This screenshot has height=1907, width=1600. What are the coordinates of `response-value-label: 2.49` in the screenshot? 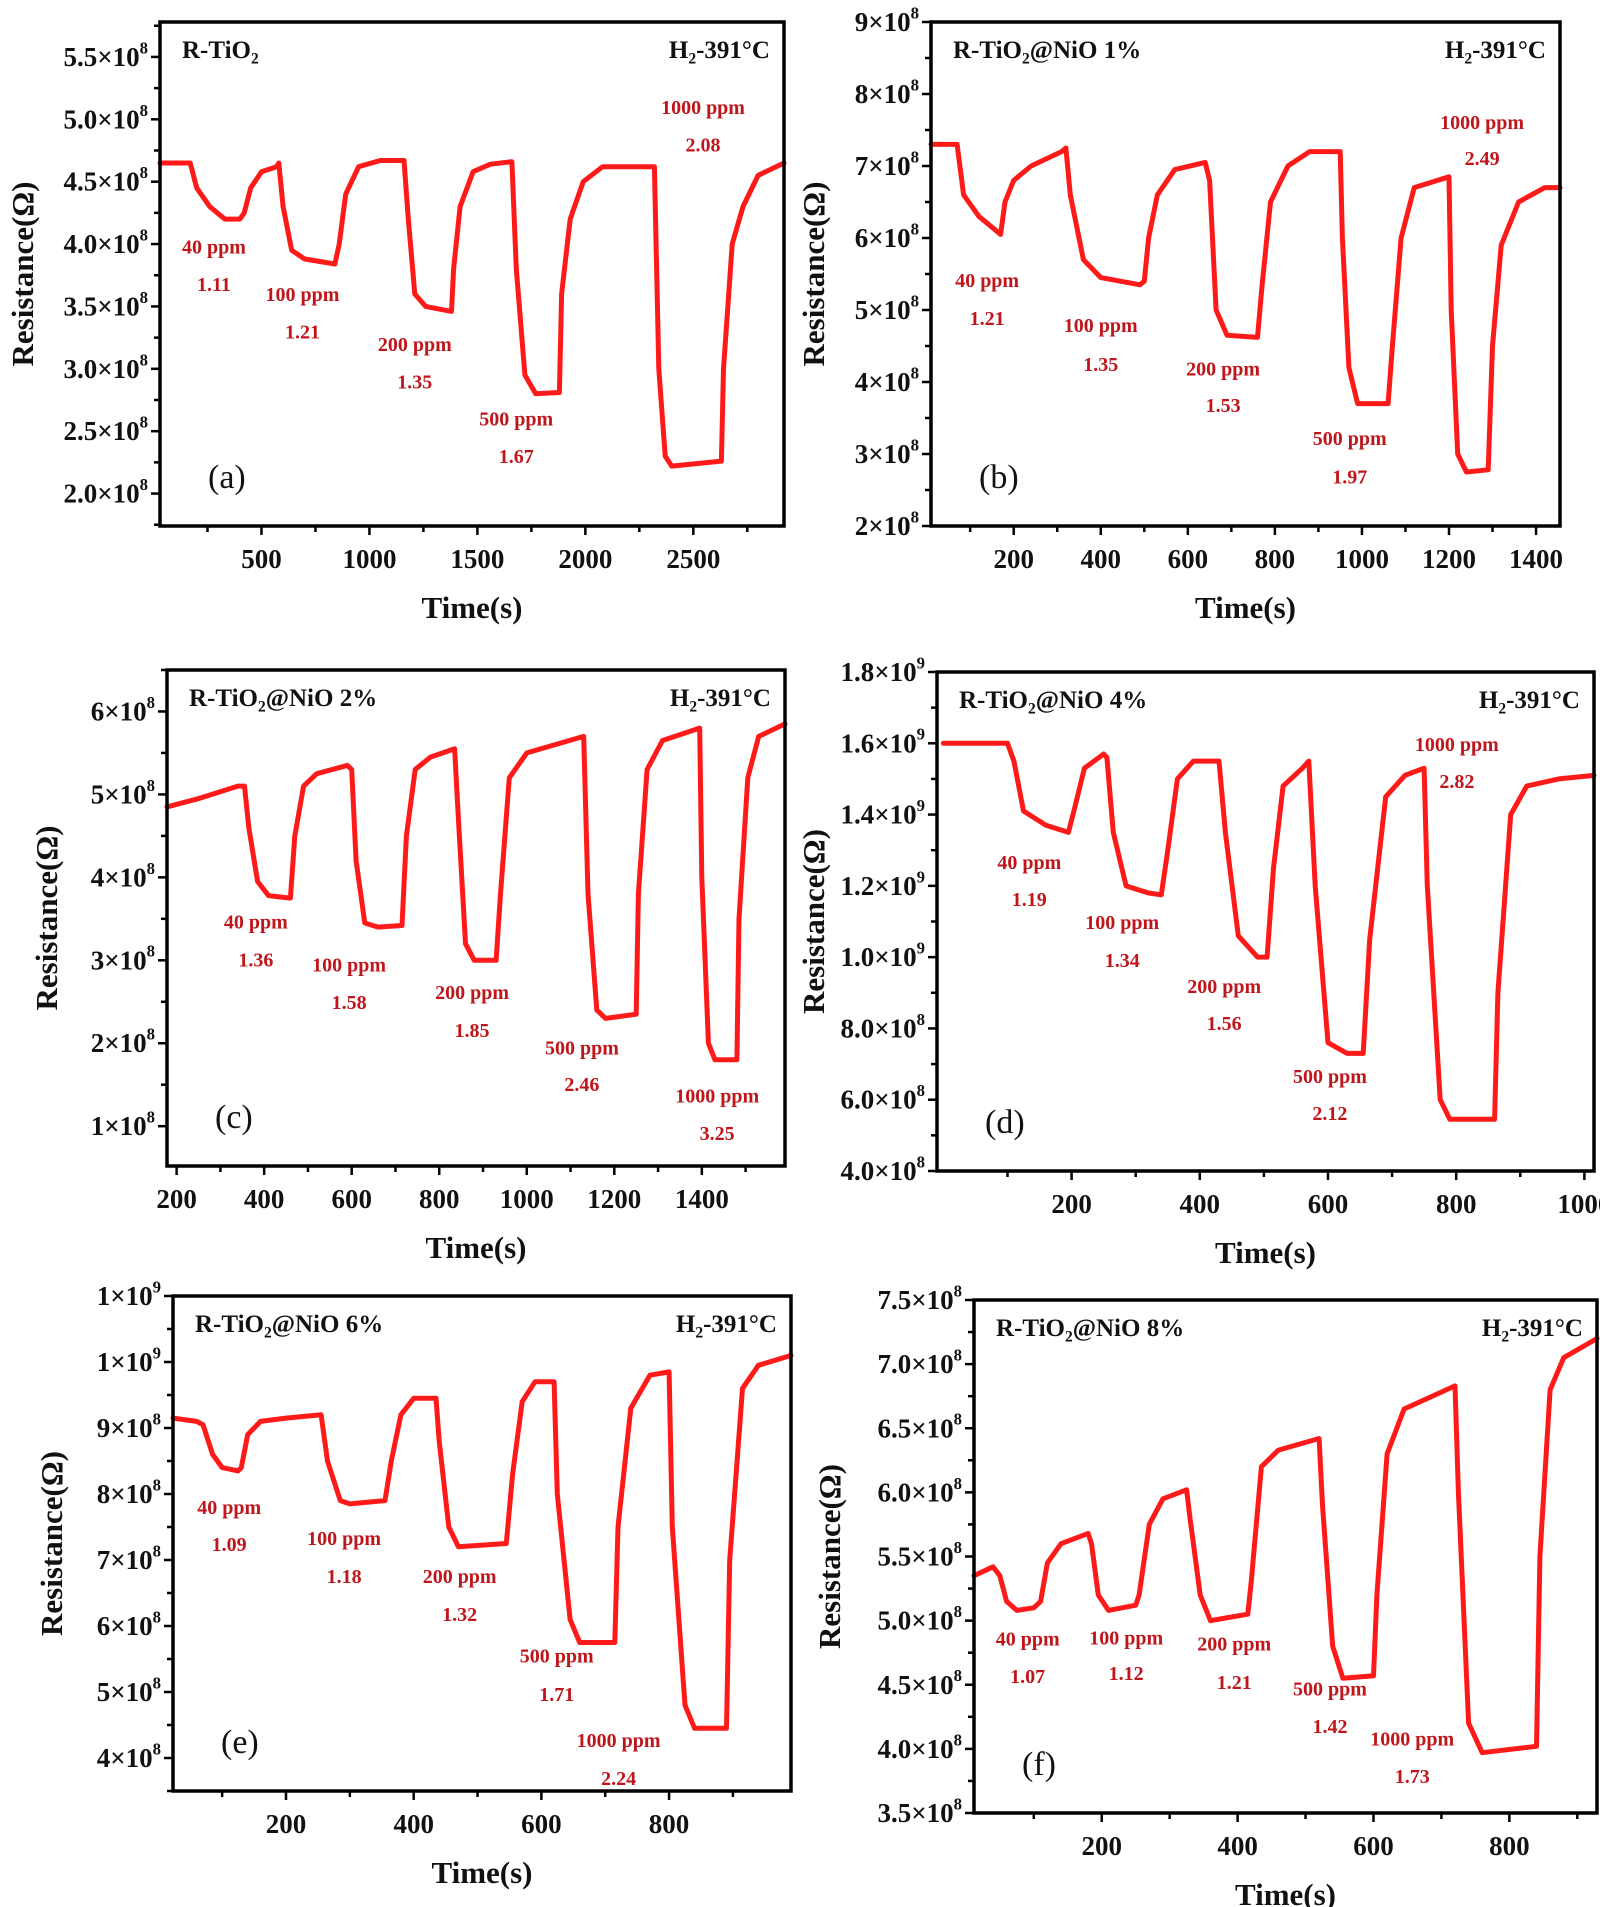 It's located at (1482, 159).